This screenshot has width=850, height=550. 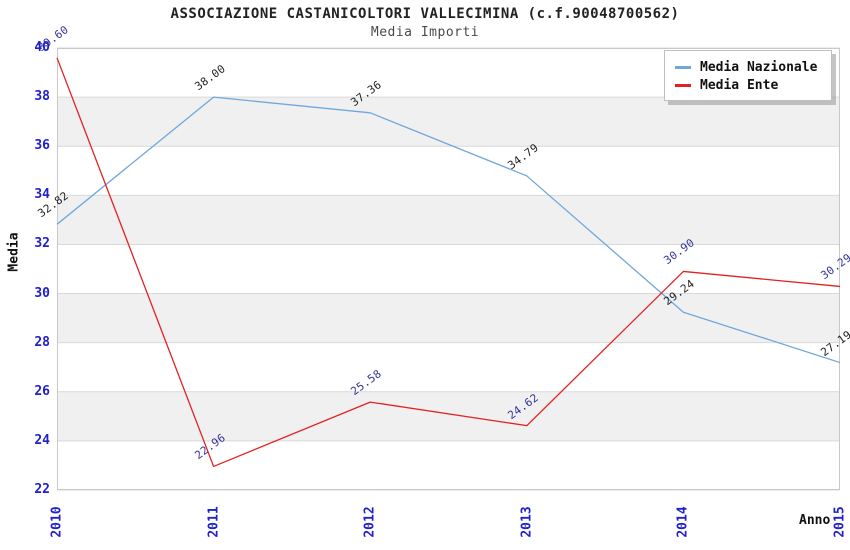 What do you see at coordinates (214, 522) in the screenshot?
I see `x-tick-label: 2011` at bounding box center [214, 522].